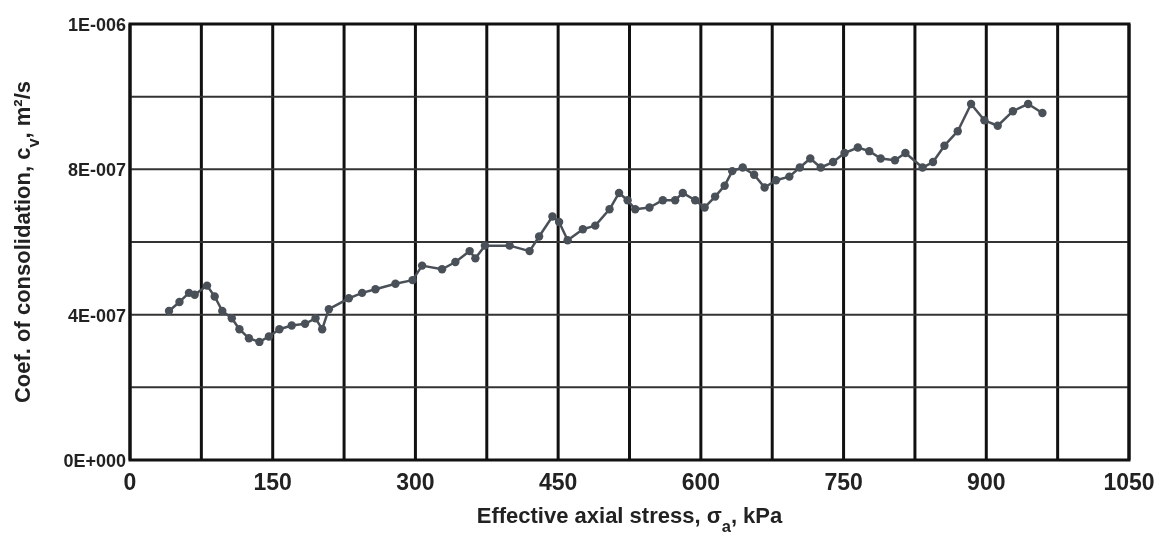 Image resolution: width=1163 pixels, height=535 pixels. Describe the element at coordinates (701, 482) in the screenshot. I see `x-tick-label: 600` at that location.